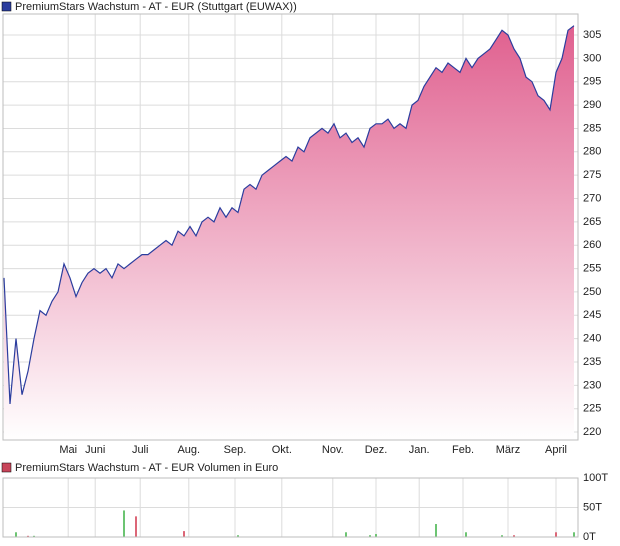  What do you see at coordinates (592, 198) in the screenshot?
I see `y-tick-label: 270` at bounding box center [592, 198].